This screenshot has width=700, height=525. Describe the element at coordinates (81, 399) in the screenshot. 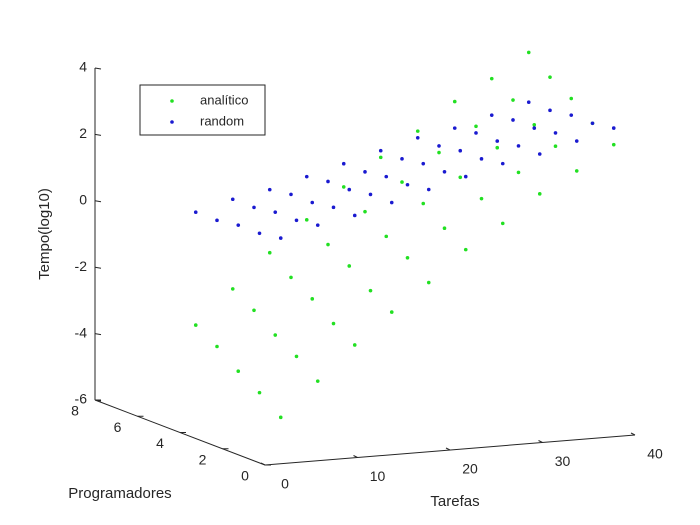

I see `z-tick-label: -6` at that location.